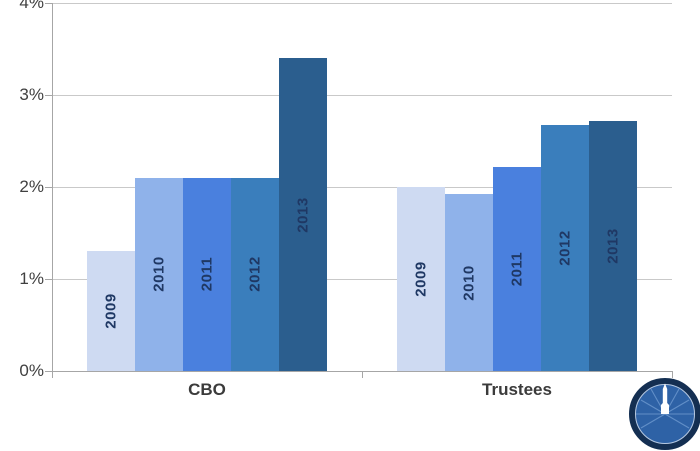 This screenshot has width=700, height=451. I want to click on bar-trustees-2010, so click(469, 282).